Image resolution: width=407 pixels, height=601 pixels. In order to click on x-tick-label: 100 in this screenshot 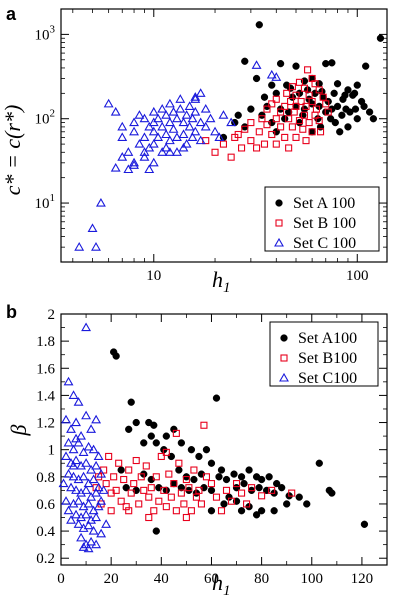, I will do `click(357, 276)`.